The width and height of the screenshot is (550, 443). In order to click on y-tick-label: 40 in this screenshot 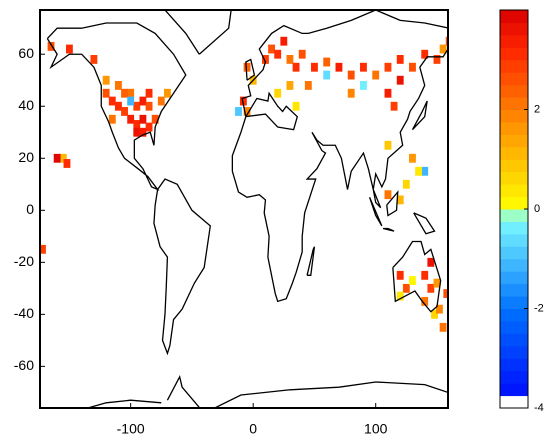, I will do `click(26, 105)`.